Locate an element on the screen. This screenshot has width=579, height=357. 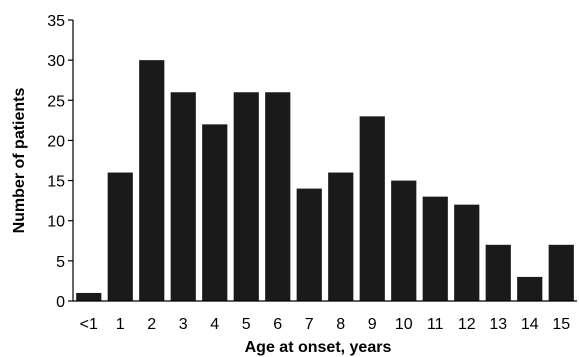
y-tick-label: 25 is located at coordinates (56, 101).